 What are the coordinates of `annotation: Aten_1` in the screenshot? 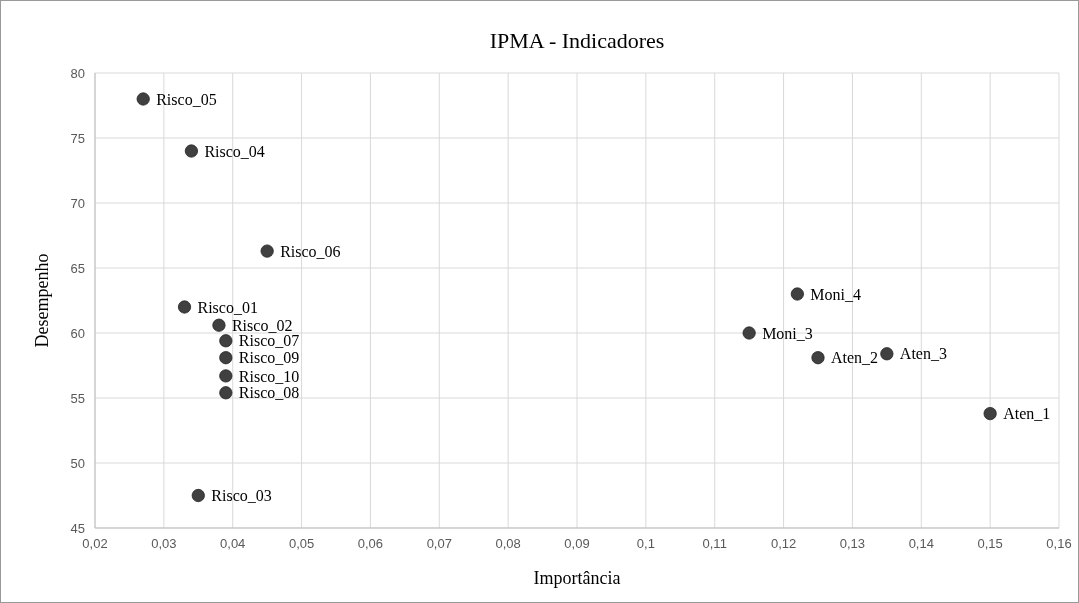 It's located at (1027, 414).